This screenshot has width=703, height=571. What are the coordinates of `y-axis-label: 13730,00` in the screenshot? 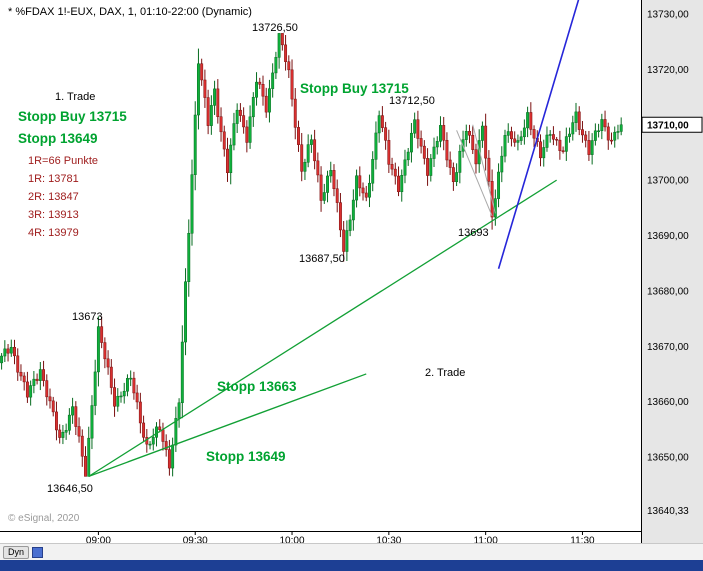 It's located at (668, 15).